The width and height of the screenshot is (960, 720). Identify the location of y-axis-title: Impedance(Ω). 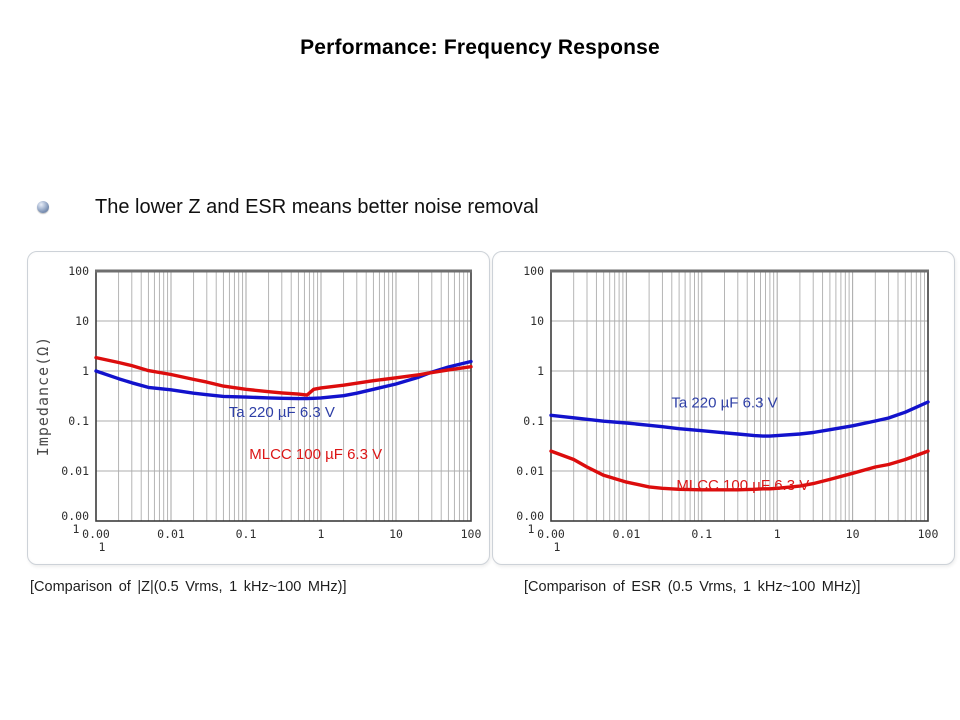
(43, 396).